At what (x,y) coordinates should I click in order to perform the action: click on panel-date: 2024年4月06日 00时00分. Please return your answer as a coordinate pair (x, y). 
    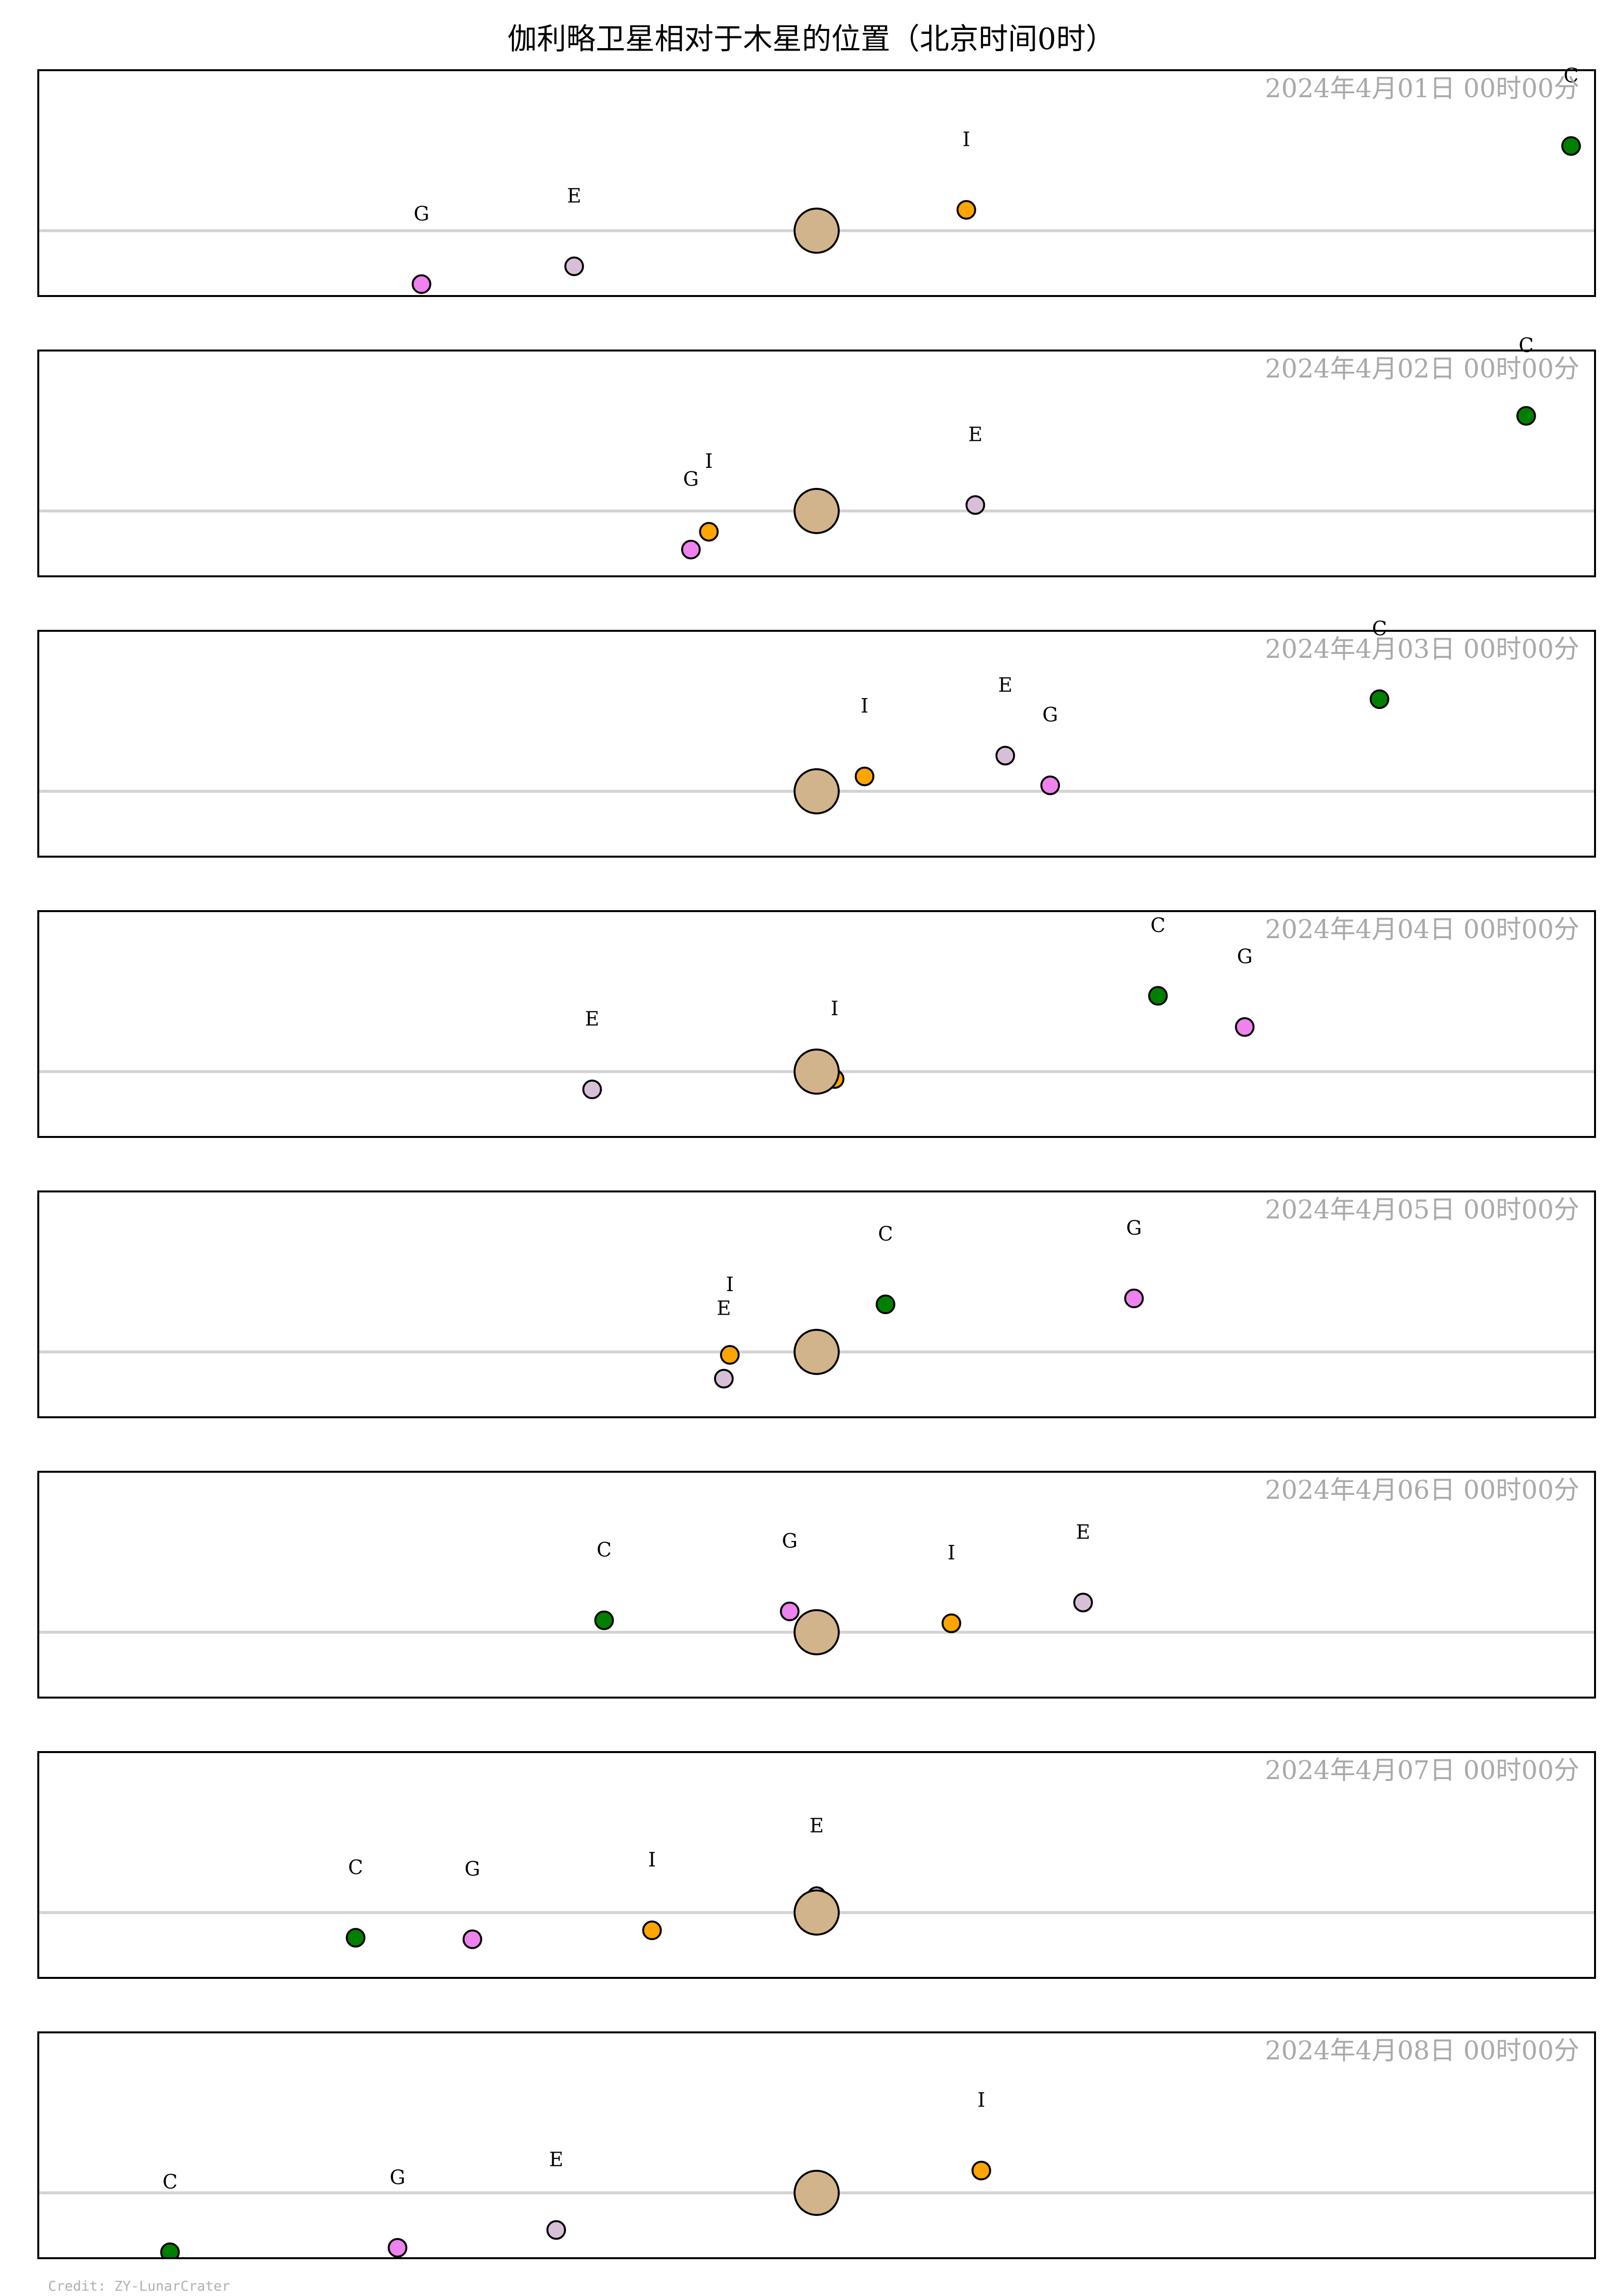
    Looking at the image, I should click on (1422, 1490).